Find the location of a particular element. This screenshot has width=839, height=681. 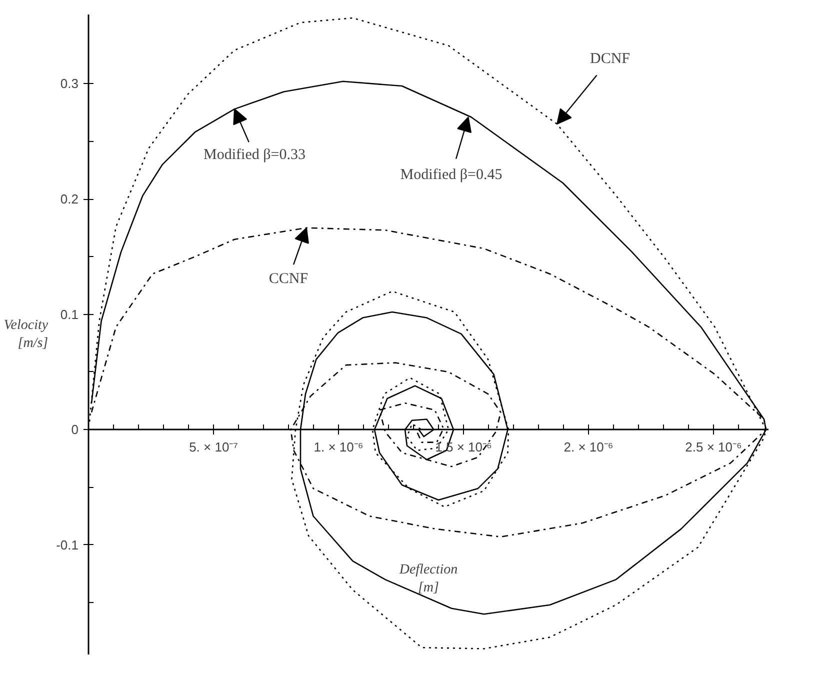

annotation: Modified β=0.45 is located at coordinates (451, 175).